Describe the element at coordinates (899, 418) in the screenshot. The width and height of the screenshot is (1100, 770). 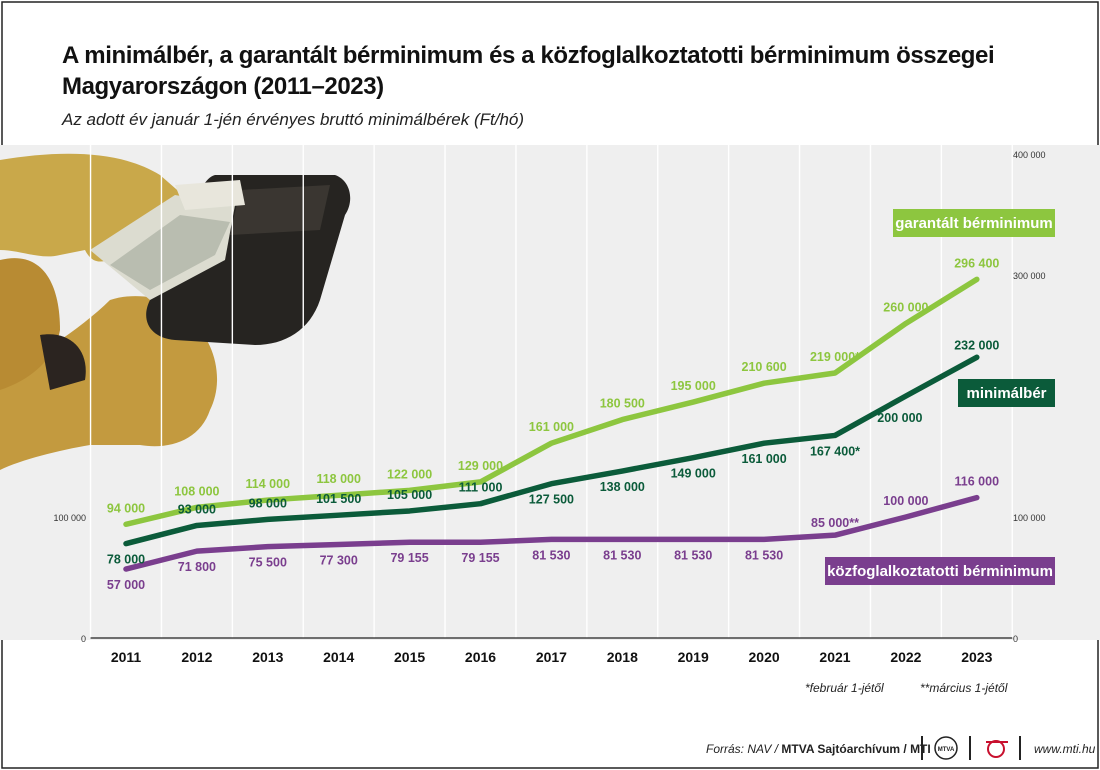
I see `data-label: 200 000` at that location.